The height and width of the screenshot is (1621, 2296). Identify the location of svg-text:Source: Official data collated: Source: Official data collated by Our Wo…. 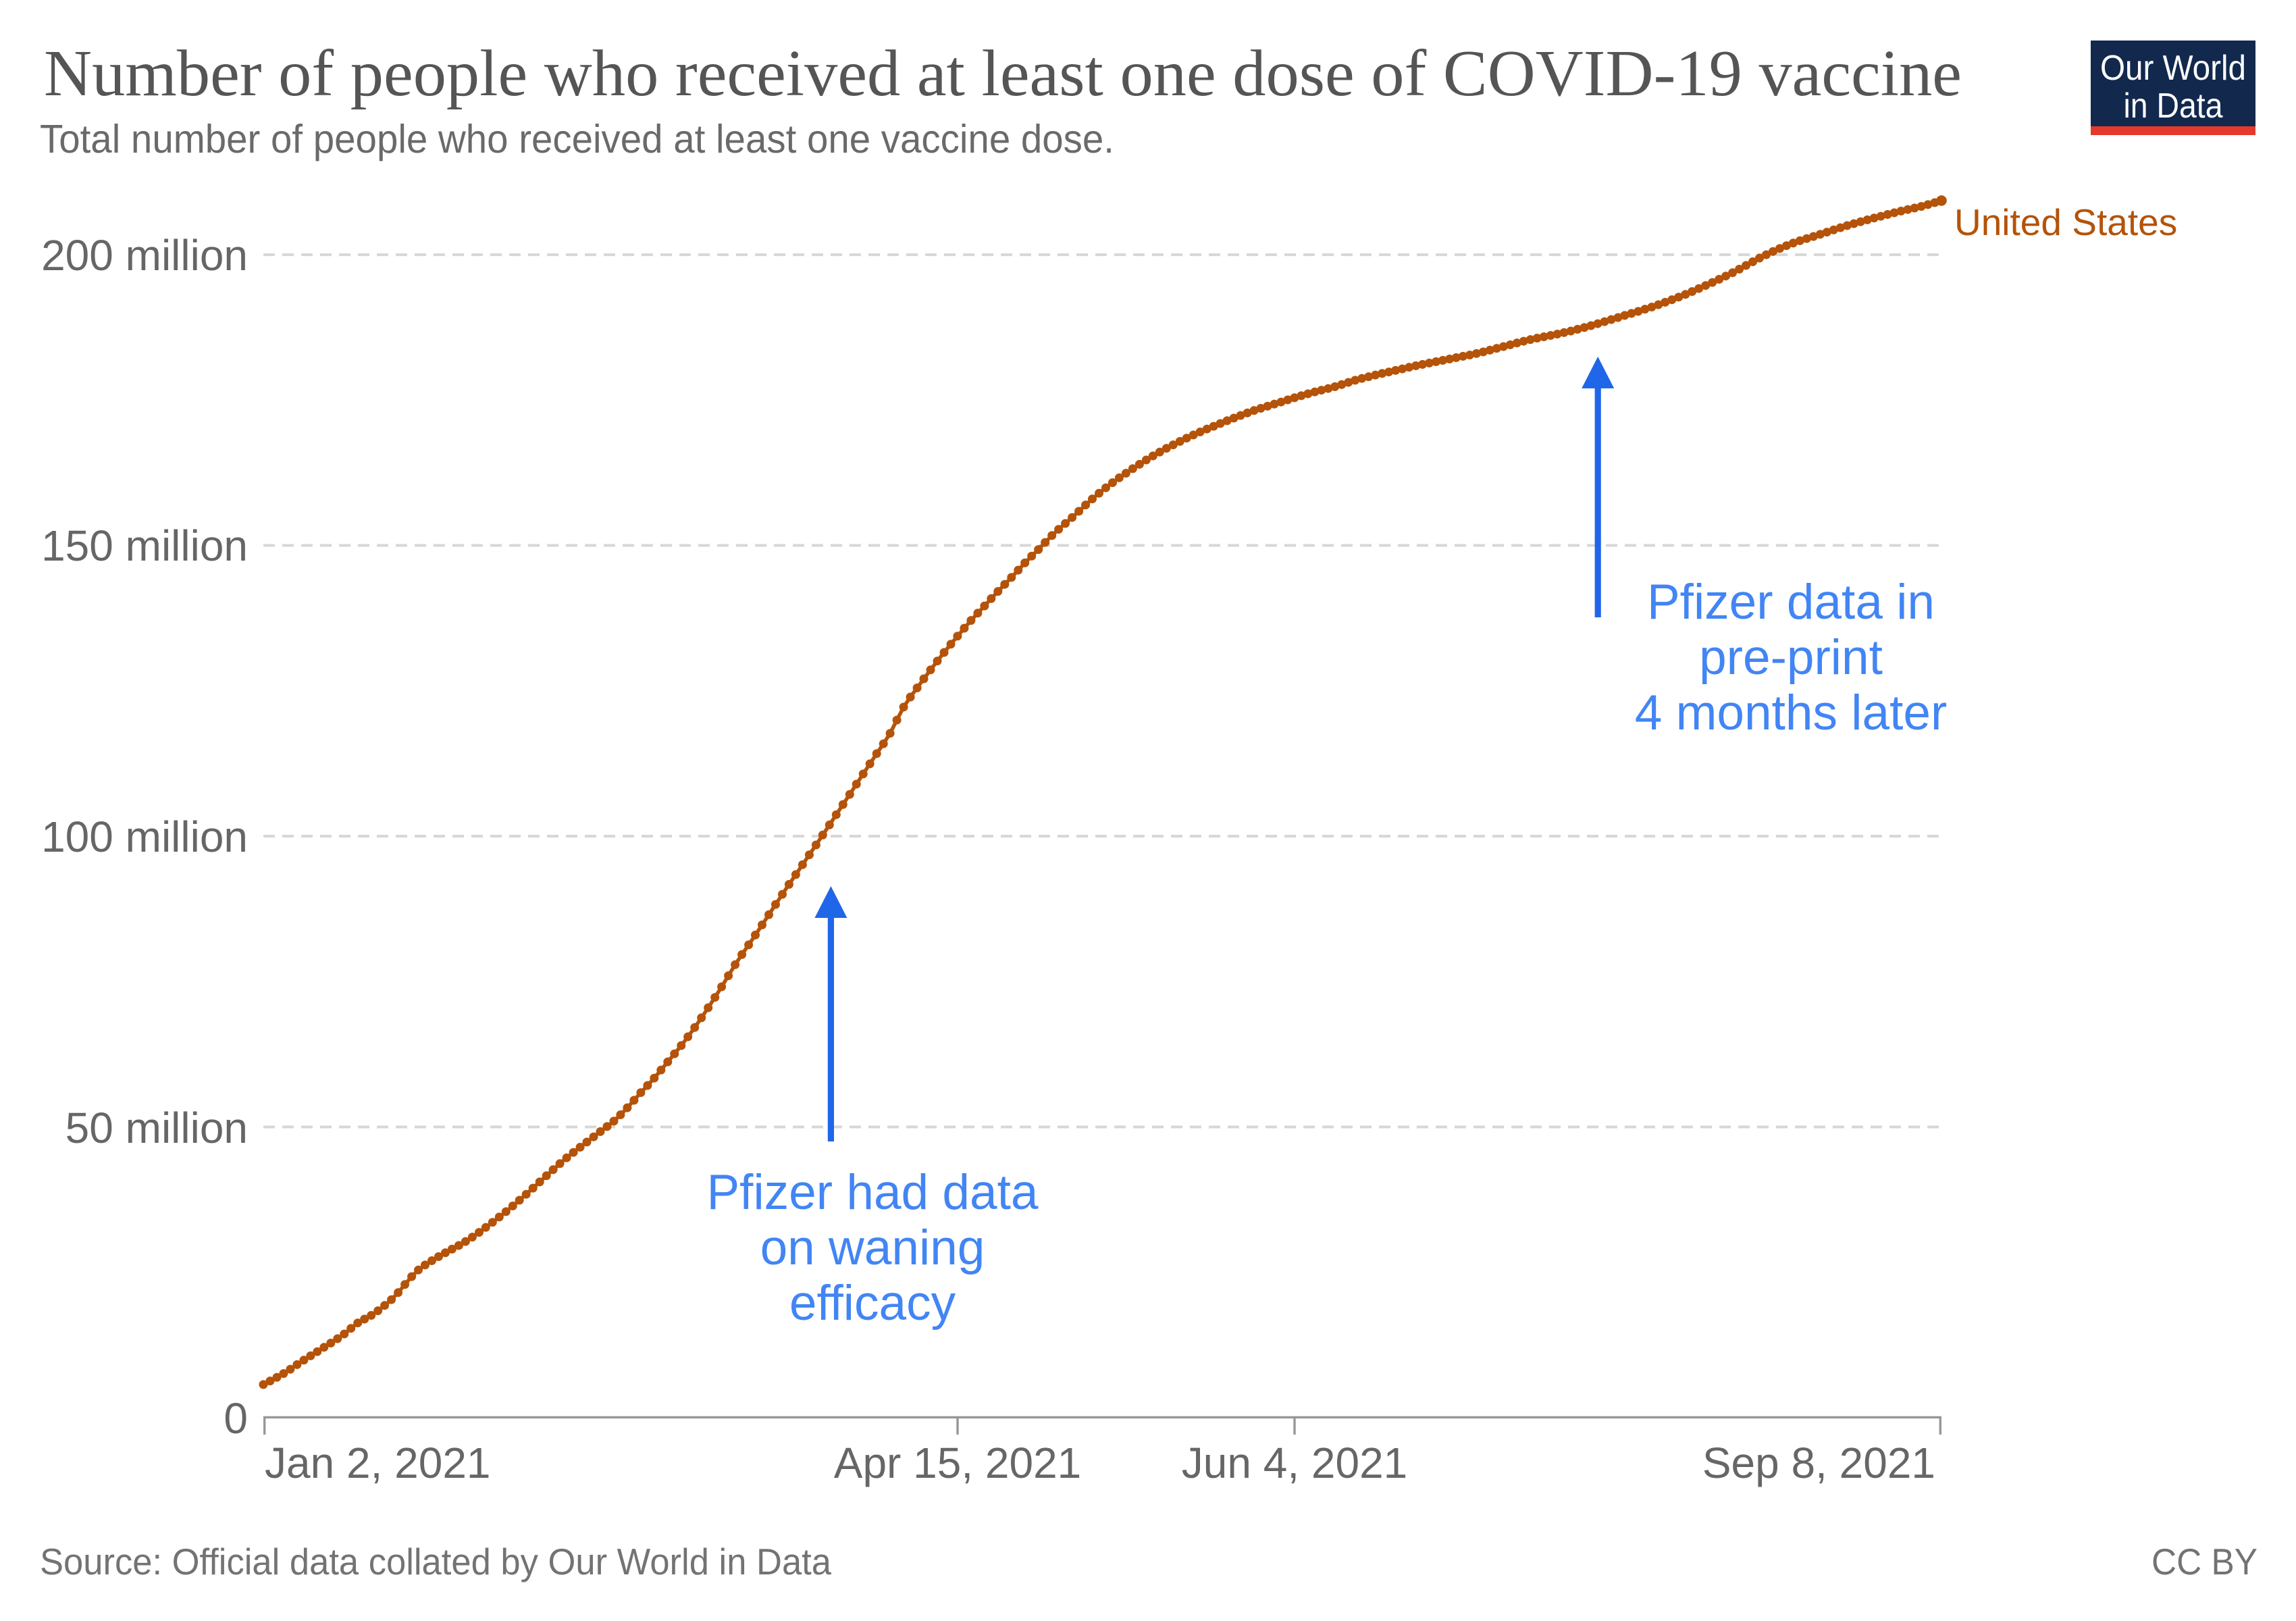
(435, 1562).